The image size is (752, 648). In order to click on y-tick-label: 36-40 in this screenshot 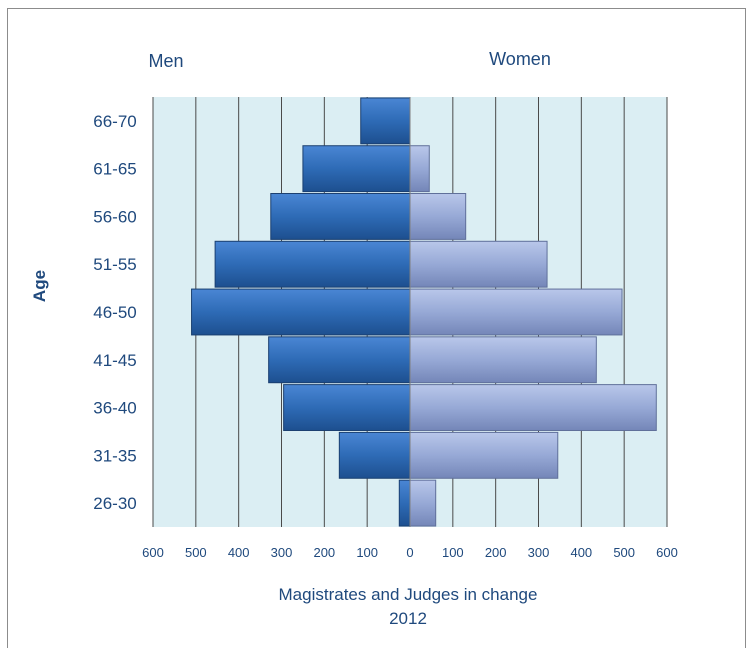, I will do `click(114, 408)`.